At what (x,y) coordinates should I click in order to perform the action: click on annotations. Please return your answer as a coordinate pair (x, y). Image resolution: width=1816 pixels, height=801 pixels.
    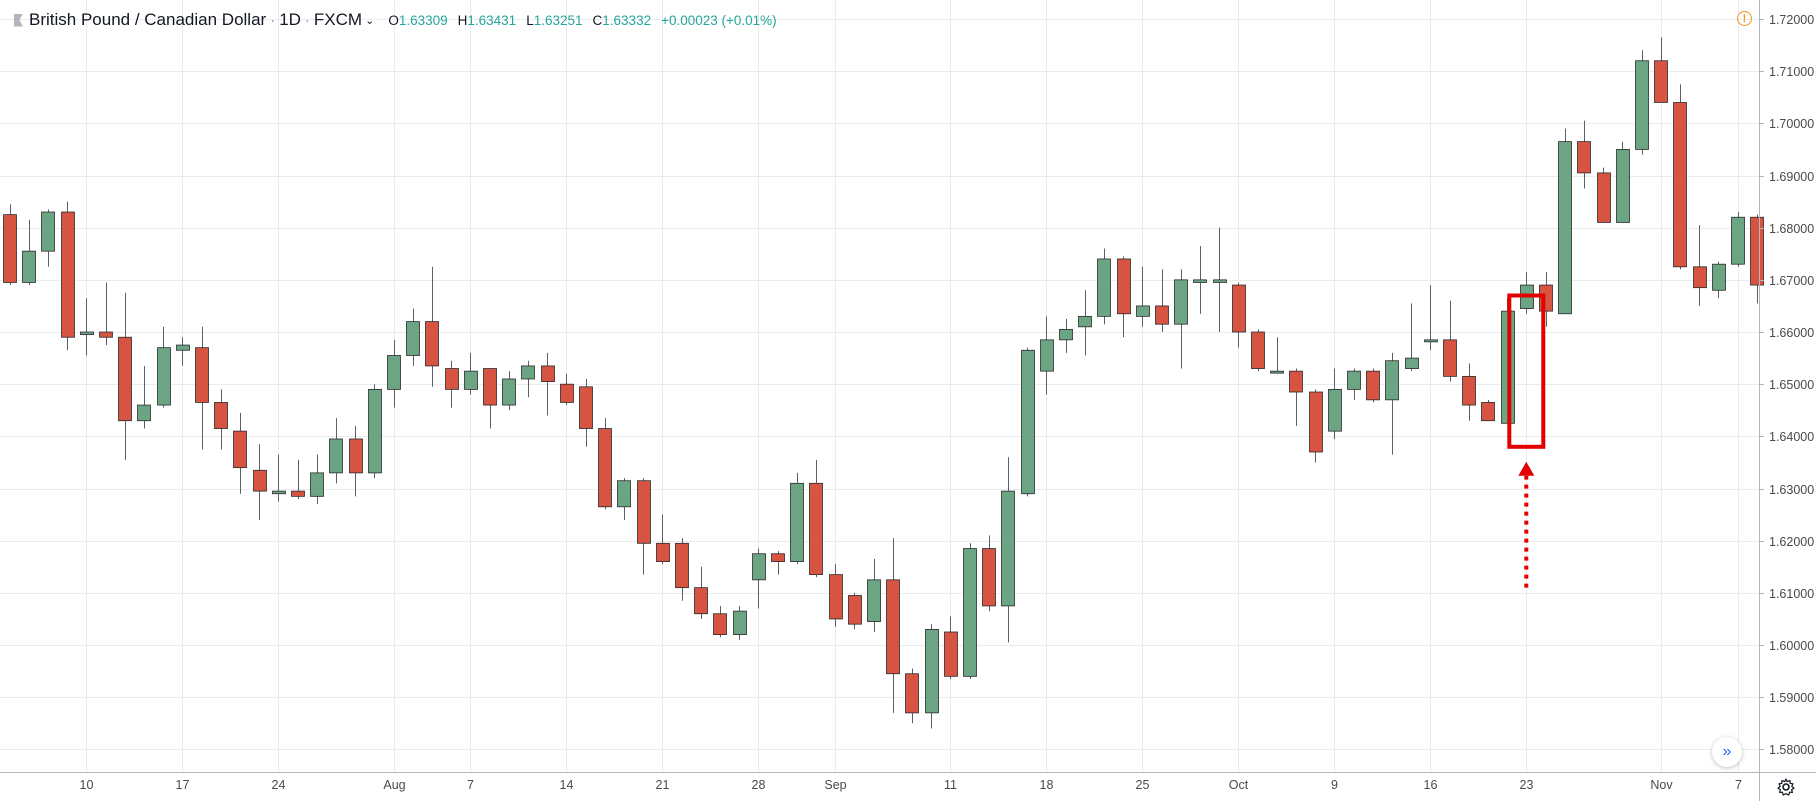
    Looking at the image, I should click on (1526, 440).